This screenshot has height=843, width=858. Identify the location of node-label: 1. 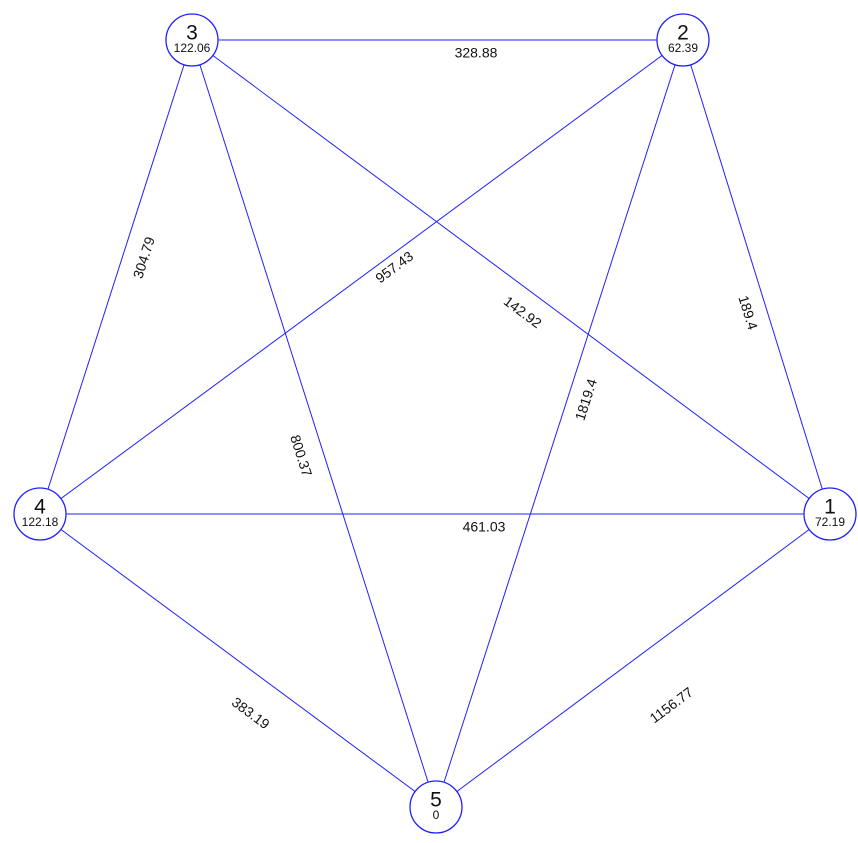
(830, 507).